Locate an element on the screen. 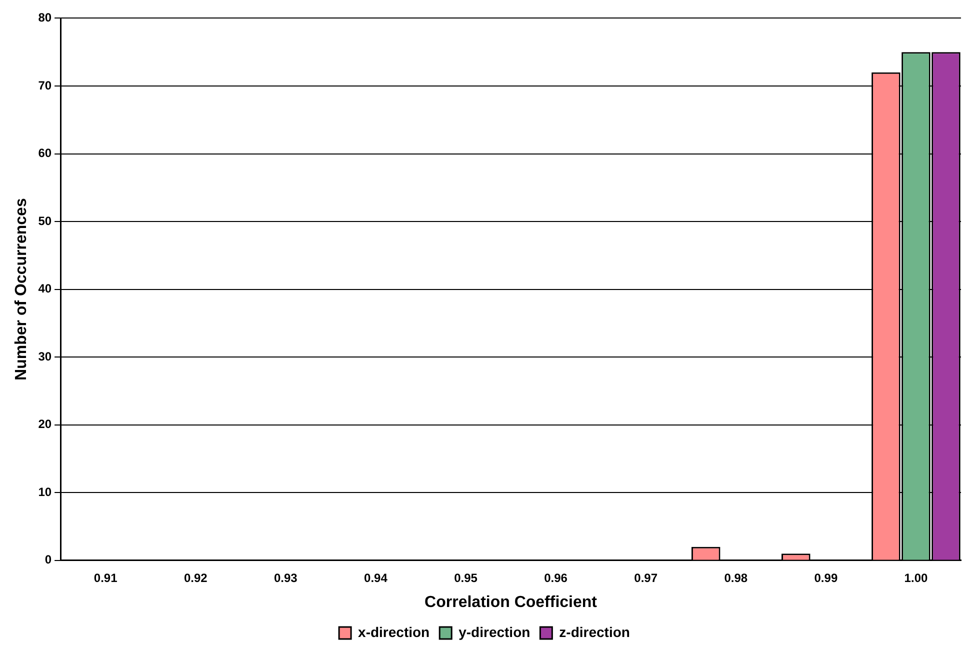 The height and width of the screenshot is (658, 979). y-tick-label: 30 is located at coordinates (45, 356).